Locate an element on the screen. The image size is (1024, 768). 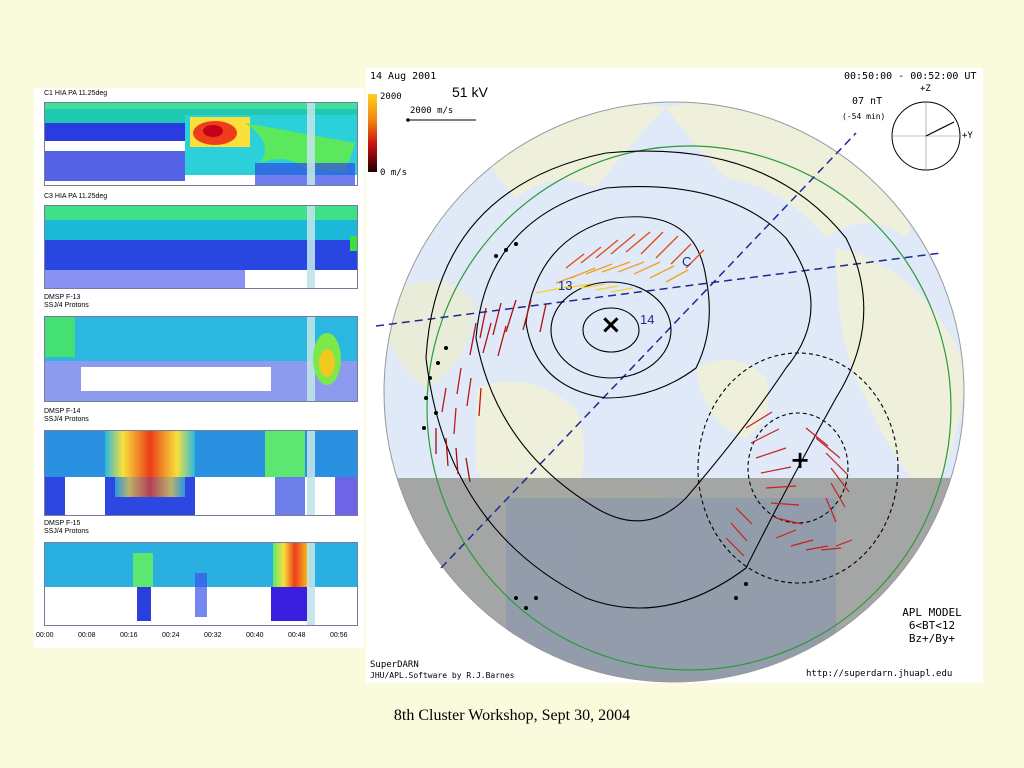
spectrogram-title-f13: DMSP F-13 SSJ/4 Protons is located at coordinates (66, 301).